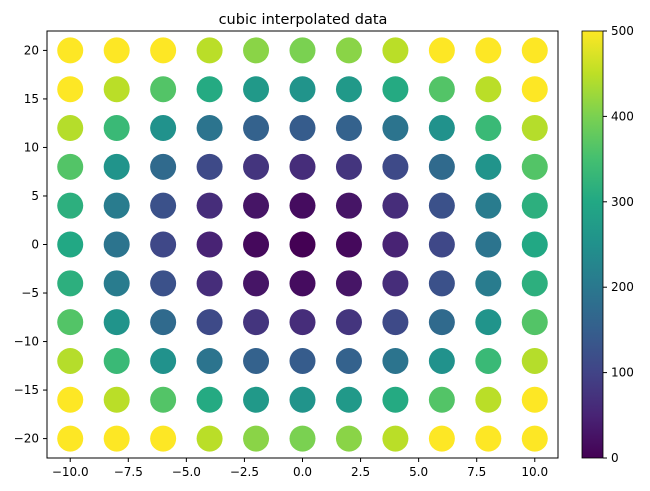  Describe the element at coordinates (622, 287) in the screenshot. I see `colorbar-tick-label: 200` at that location.